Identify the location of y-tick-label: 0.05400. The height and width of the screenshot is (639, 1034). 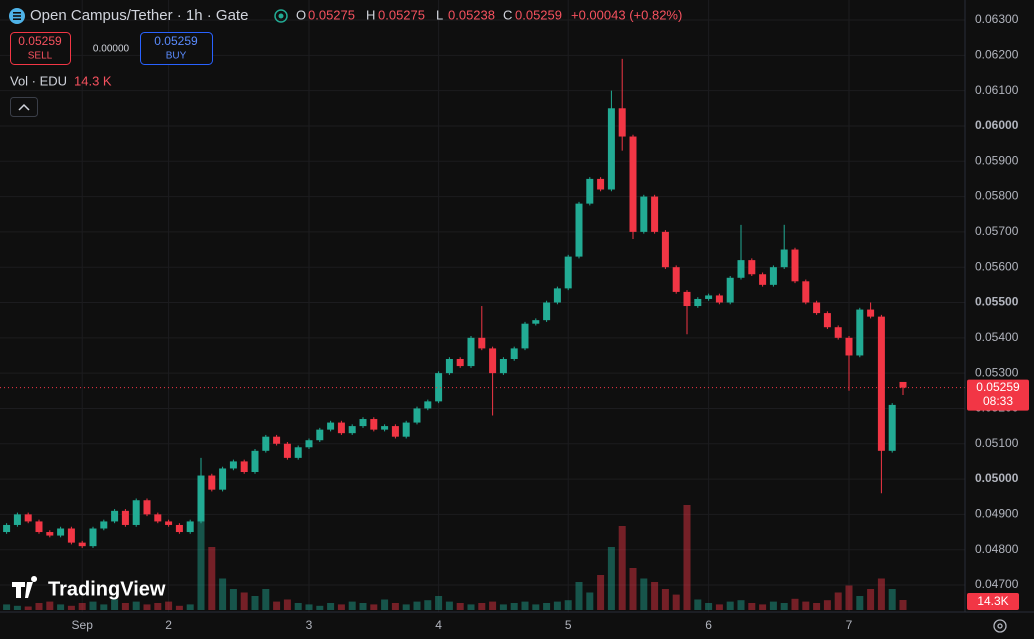
(997, 337).